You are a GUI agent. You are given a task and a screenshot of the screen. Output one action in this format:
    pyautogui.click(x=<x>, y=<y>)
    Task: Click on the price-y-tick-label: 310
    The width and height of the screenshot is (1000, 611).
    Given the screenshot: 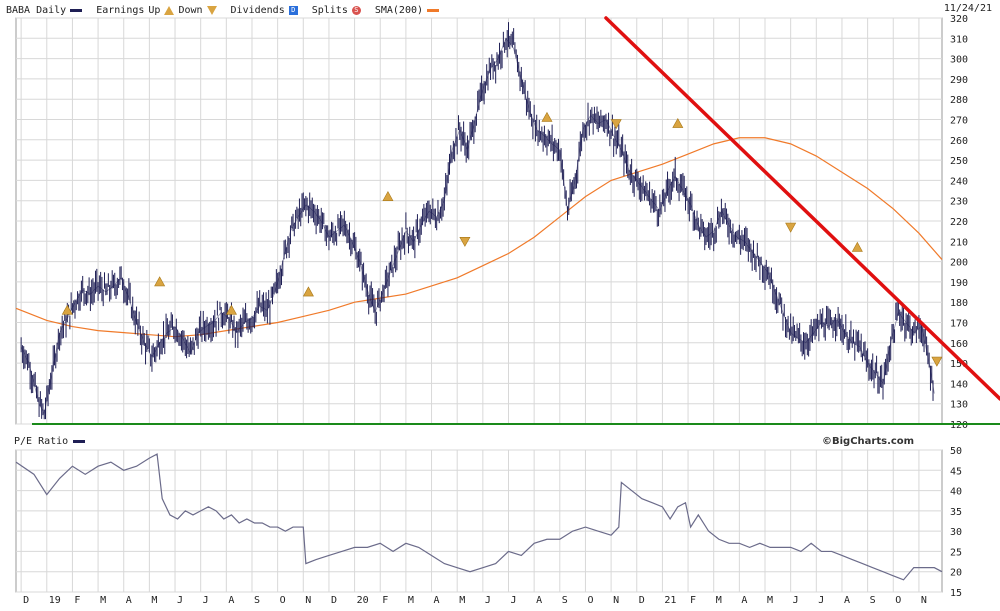 What is the action you would take?
    pyautogui.click(x=959, y=39)
    